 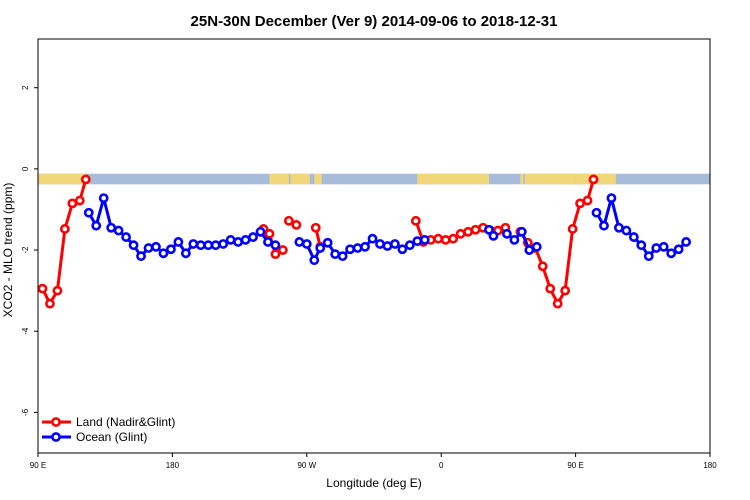 I want to click on series-ocean, so click(x=387, y=229).